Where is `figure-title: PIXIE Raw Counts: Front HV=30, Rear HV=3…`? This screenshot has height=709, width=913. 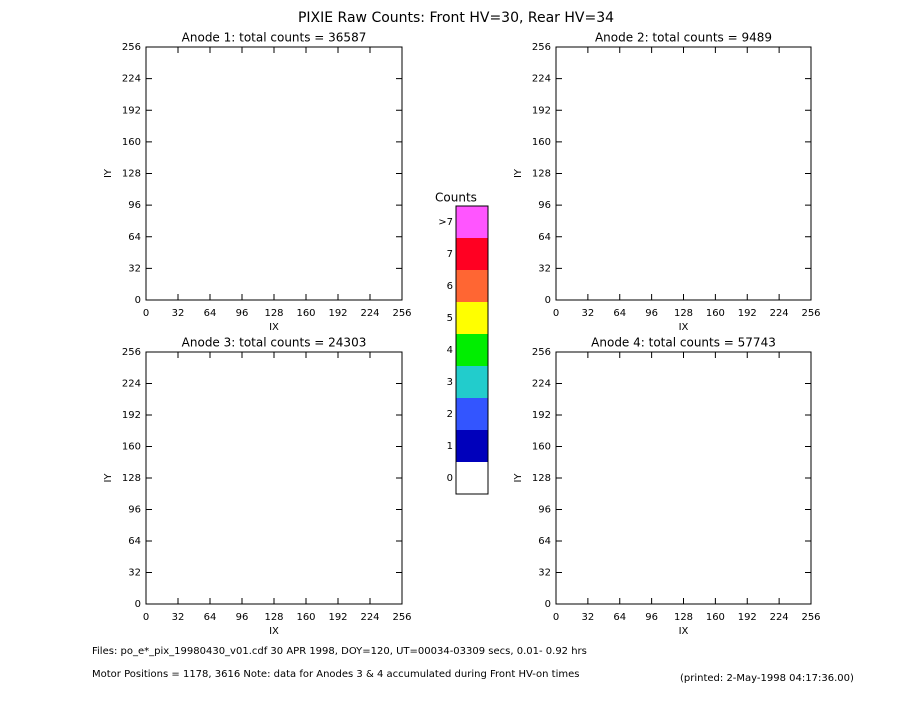 figure-title: PIXIE Raw Counts: Front HV=30, Rear HV=3… is located at coordinates (456, 18).